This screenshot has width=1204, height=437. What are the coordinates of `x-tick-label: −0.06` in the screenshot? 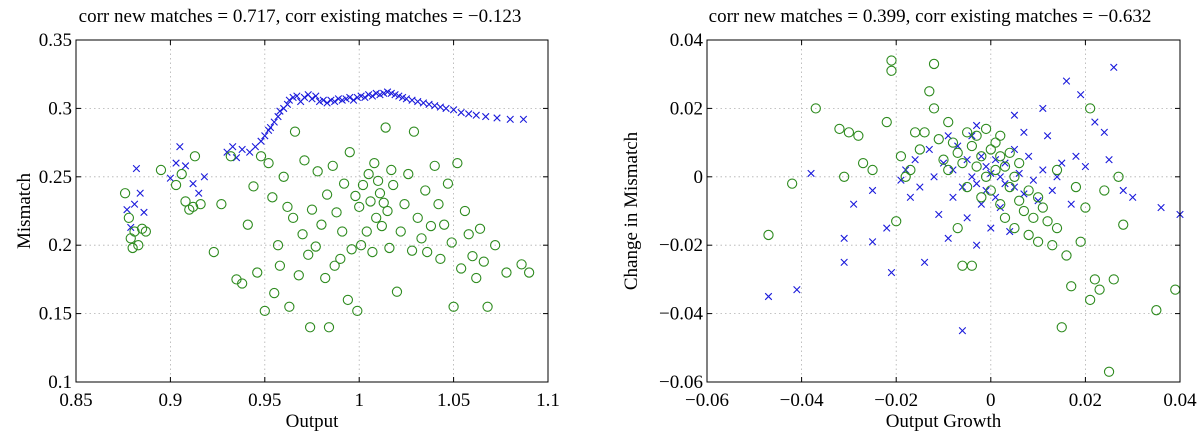 It's located at (707, 400).